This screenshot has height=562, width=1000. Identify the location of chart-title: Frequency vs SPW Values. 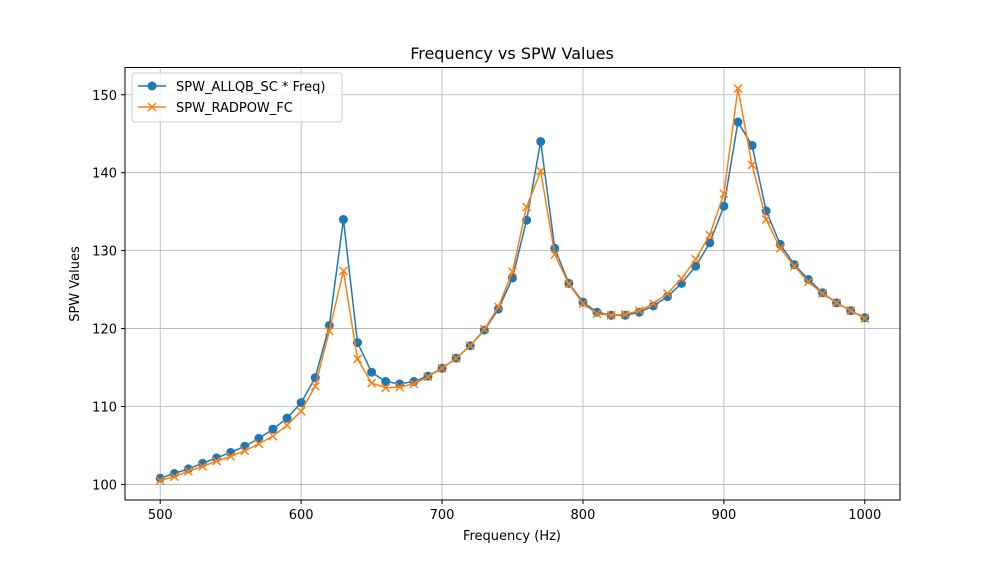
(512, 53).